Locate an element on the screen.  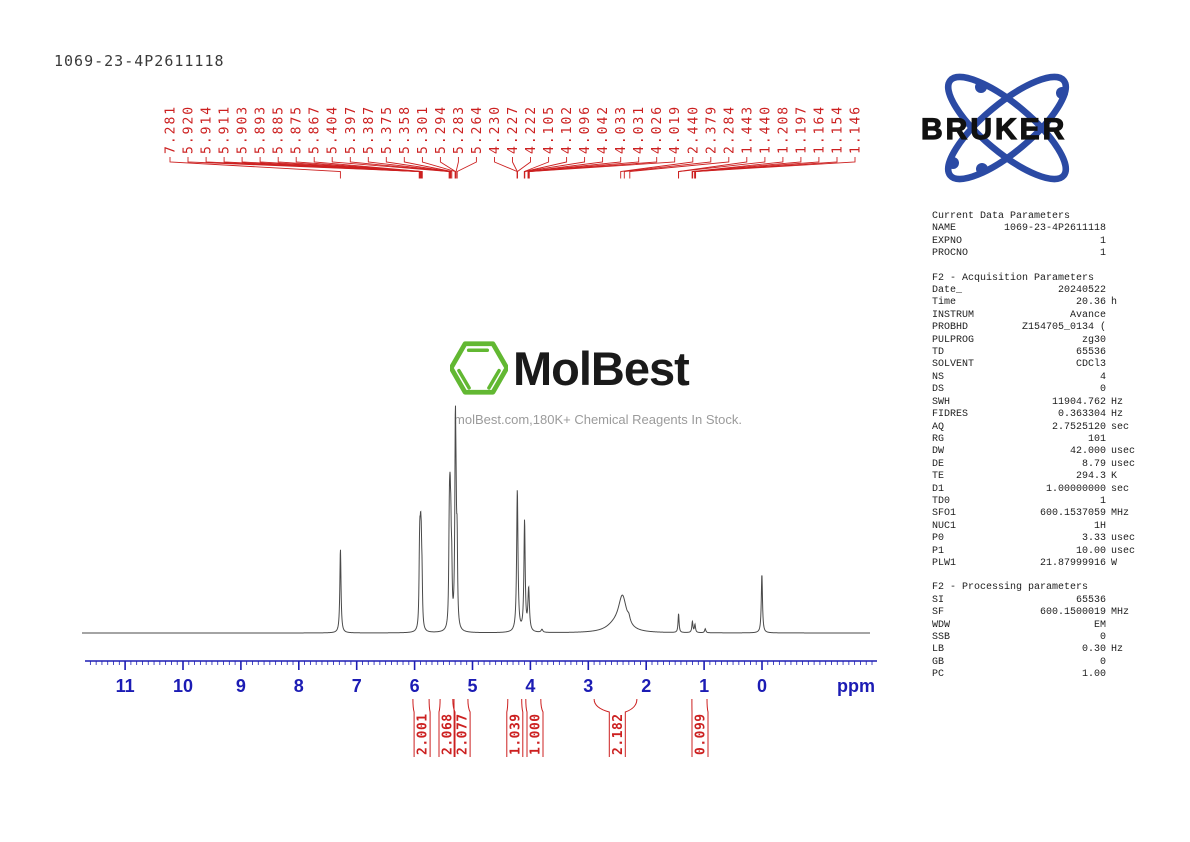
peak-label: 4.033 is located at coordinates (621, 129).